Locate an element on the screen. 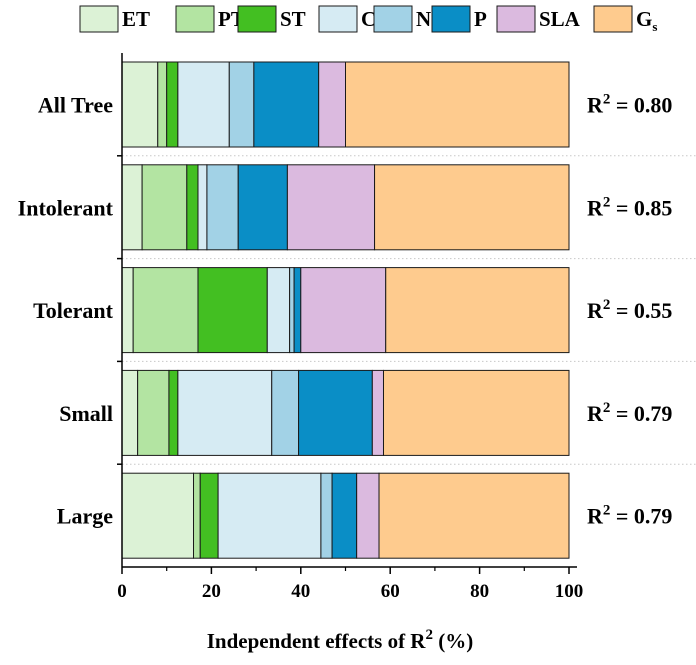  x-axis-title: Independent effects of R2 (%) is located at coordinates (340, 640).